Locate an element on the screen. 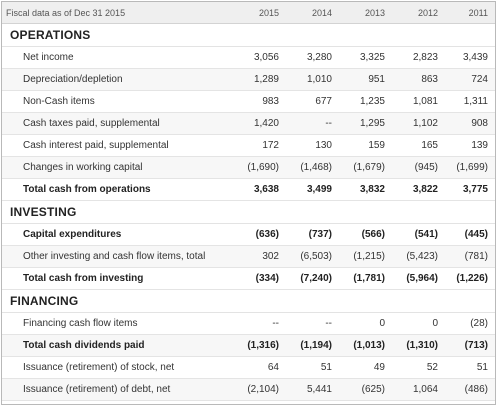 The image size is (500, 409). row-value: (2,104) is located at coordinates (263, 389).